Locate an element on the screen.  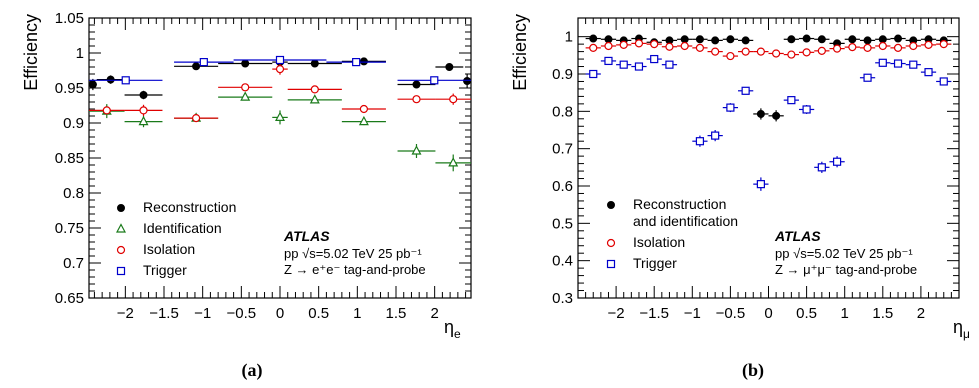
y-tick-label: 0.85 is located at coordinates (69, 158).